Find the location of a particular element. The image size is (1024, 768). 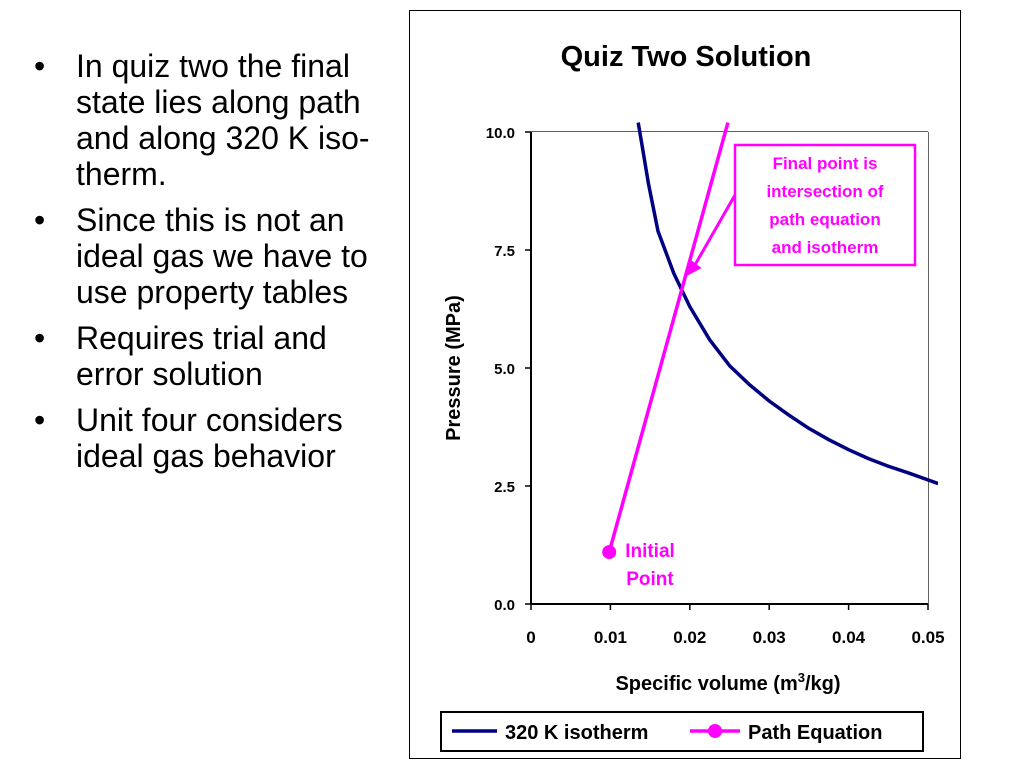

path-equation-line is located at coordinates (668, 337).